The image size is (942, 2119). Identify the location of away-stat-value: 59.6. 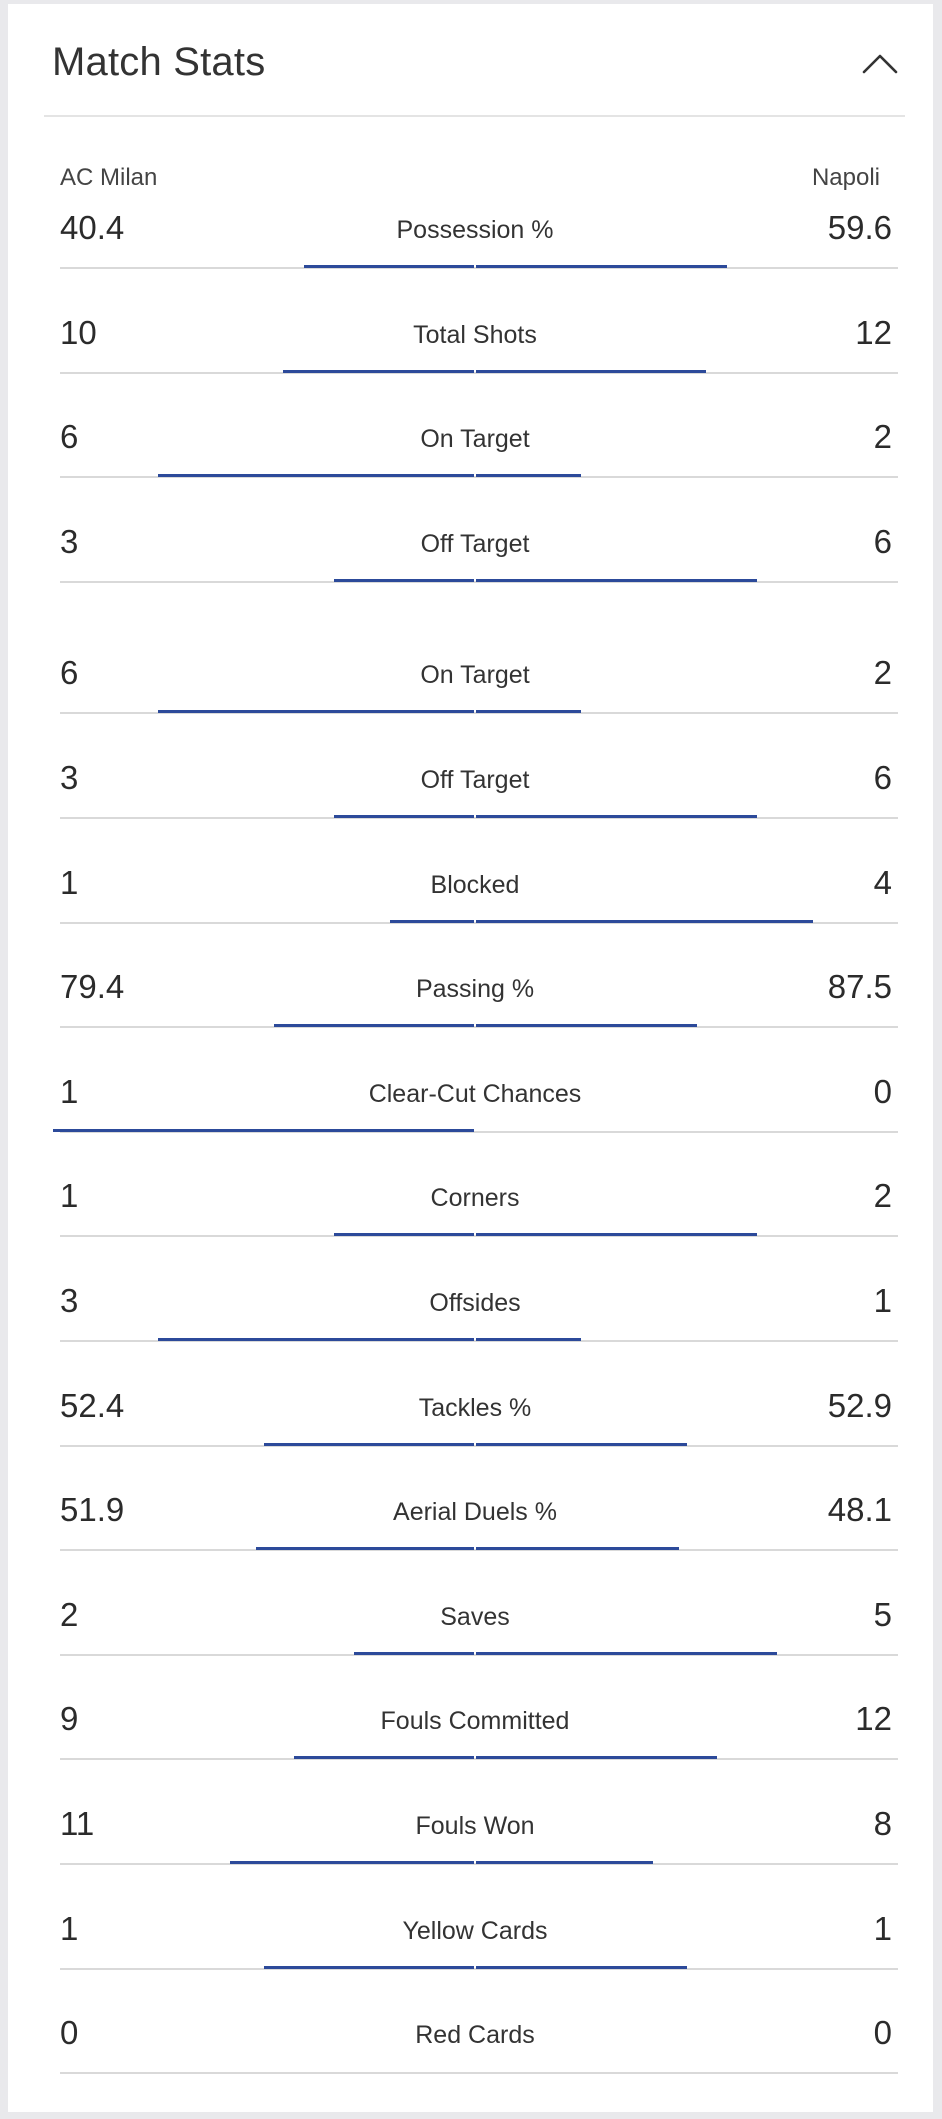
(859, 227).